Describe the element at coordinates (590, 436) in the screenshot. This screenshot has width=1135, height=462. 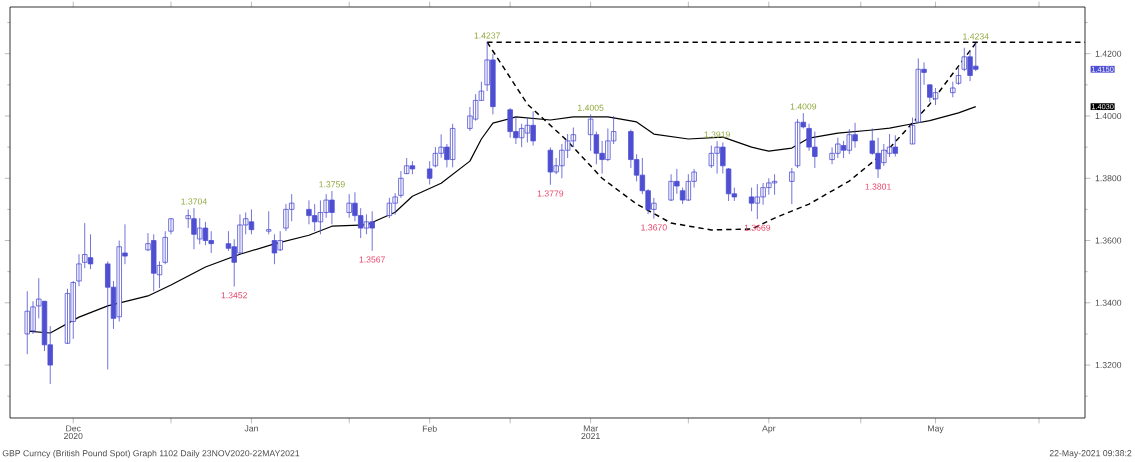
I see `text: 2021` at that location.